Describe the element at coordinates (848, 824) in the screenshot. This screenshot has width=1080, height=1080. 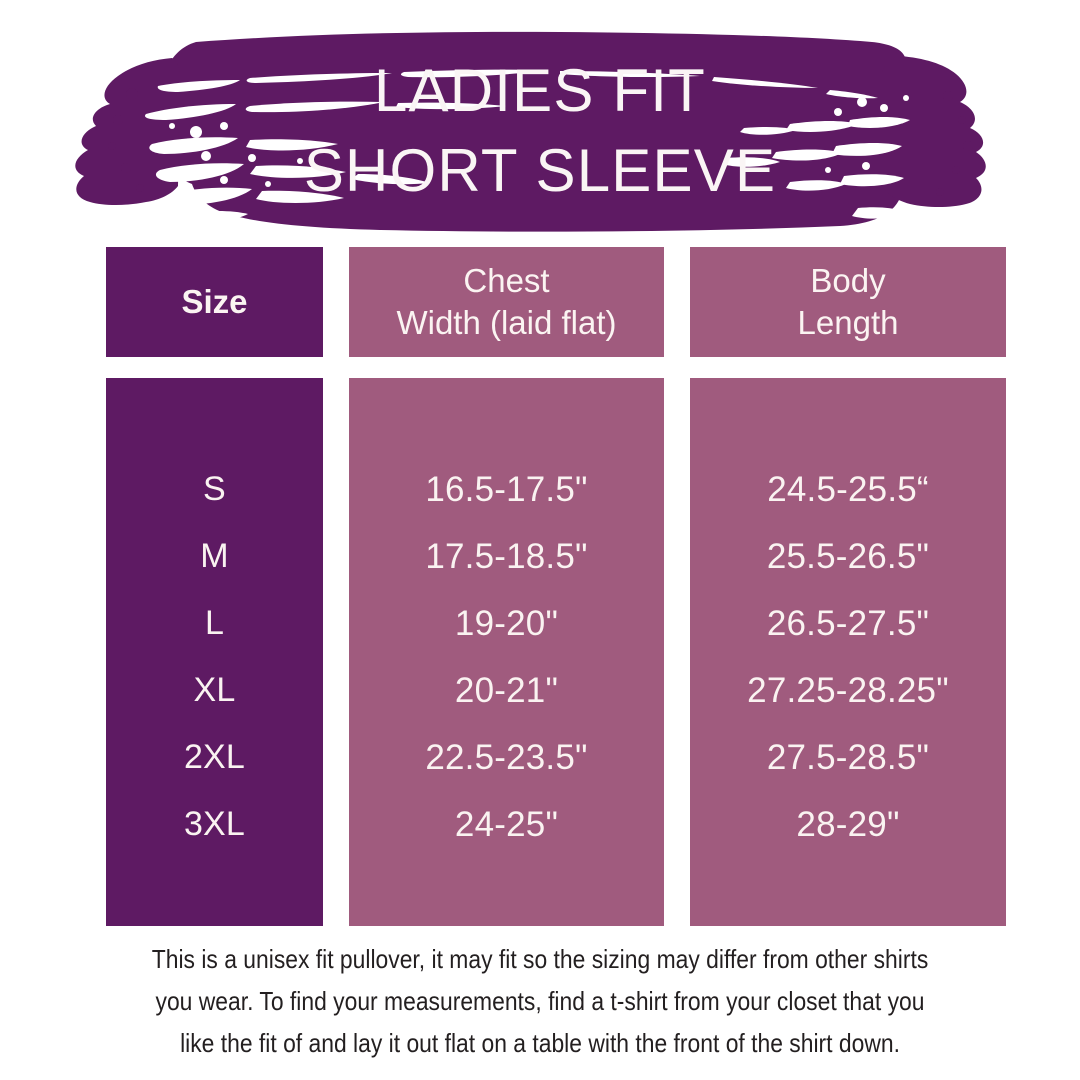
I see `cell-body-5: 28-29"` at that location.